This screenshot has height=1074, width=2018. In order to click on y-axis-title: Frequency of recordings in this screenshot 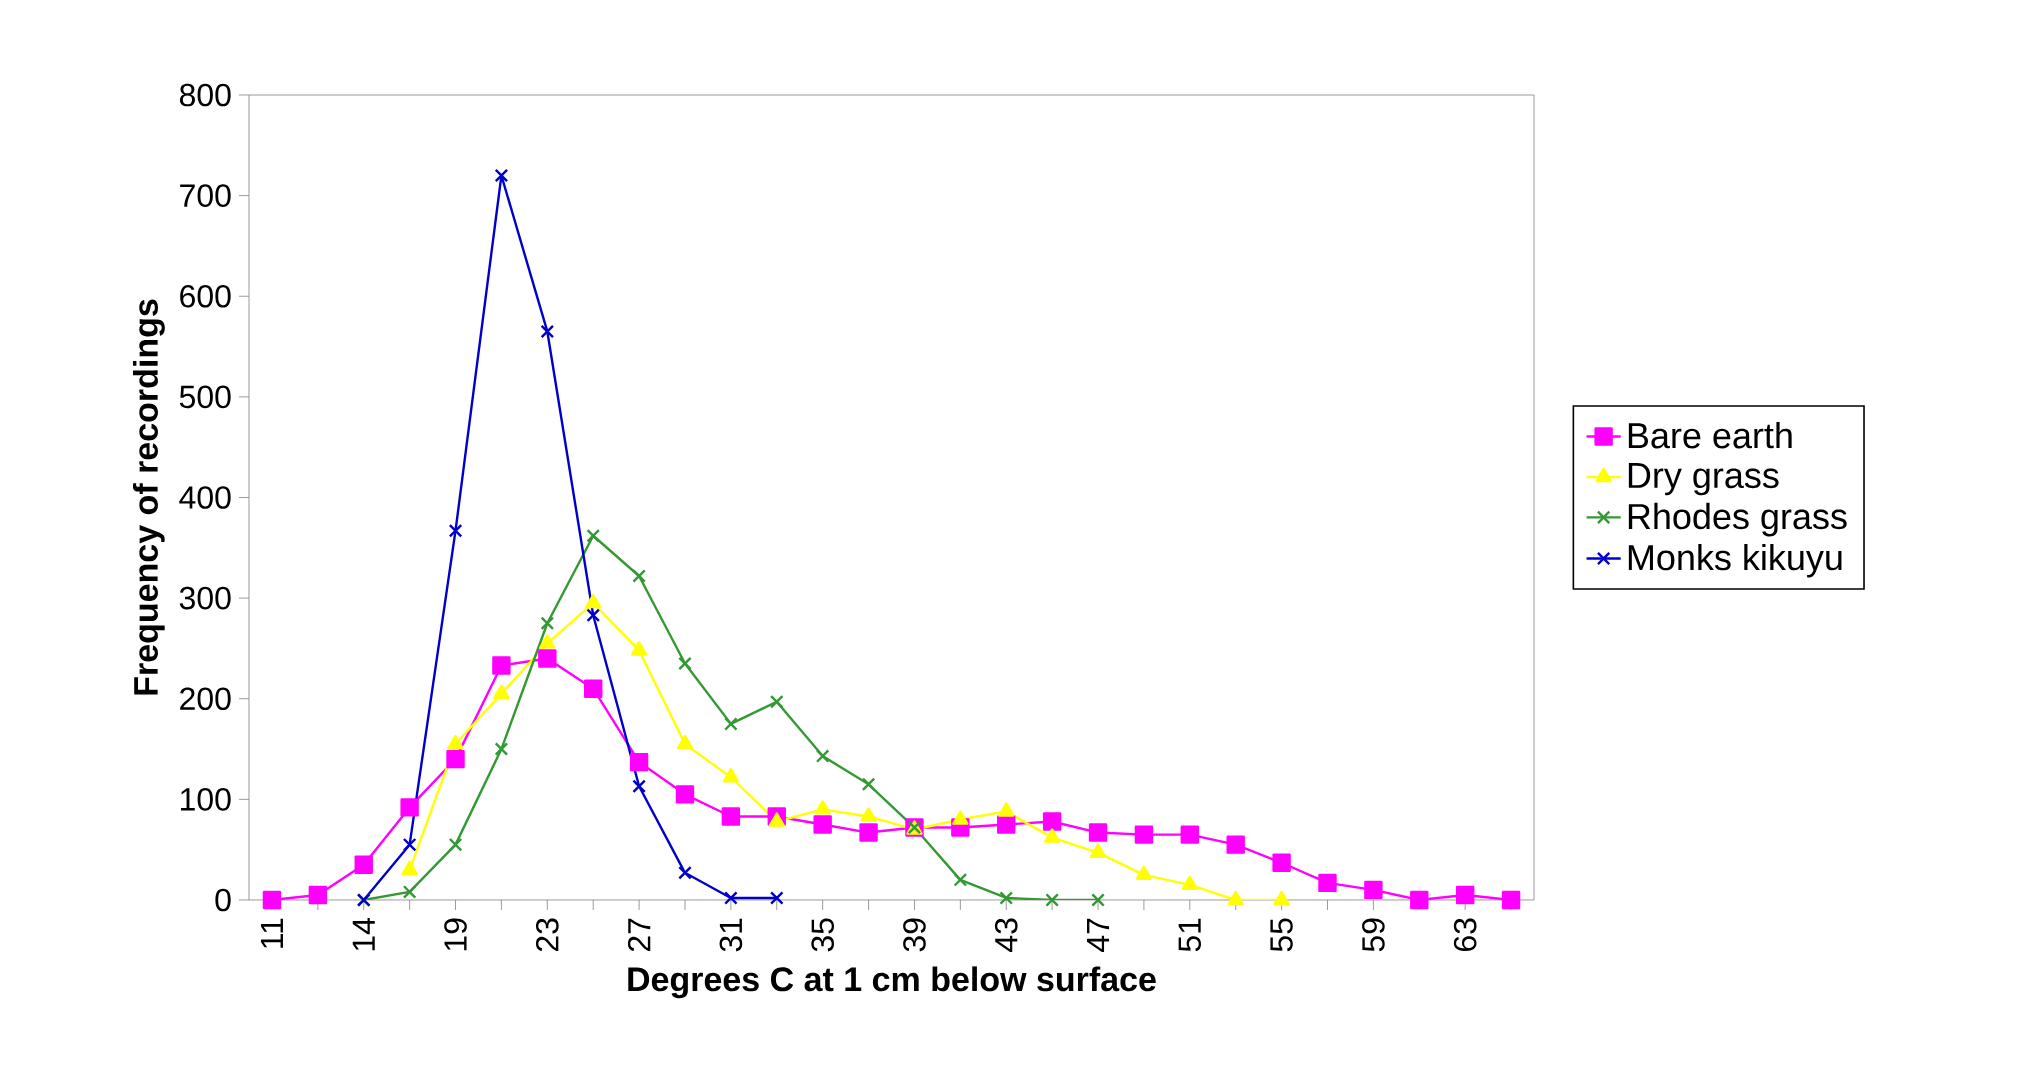, I will do `click(148, 497)`.